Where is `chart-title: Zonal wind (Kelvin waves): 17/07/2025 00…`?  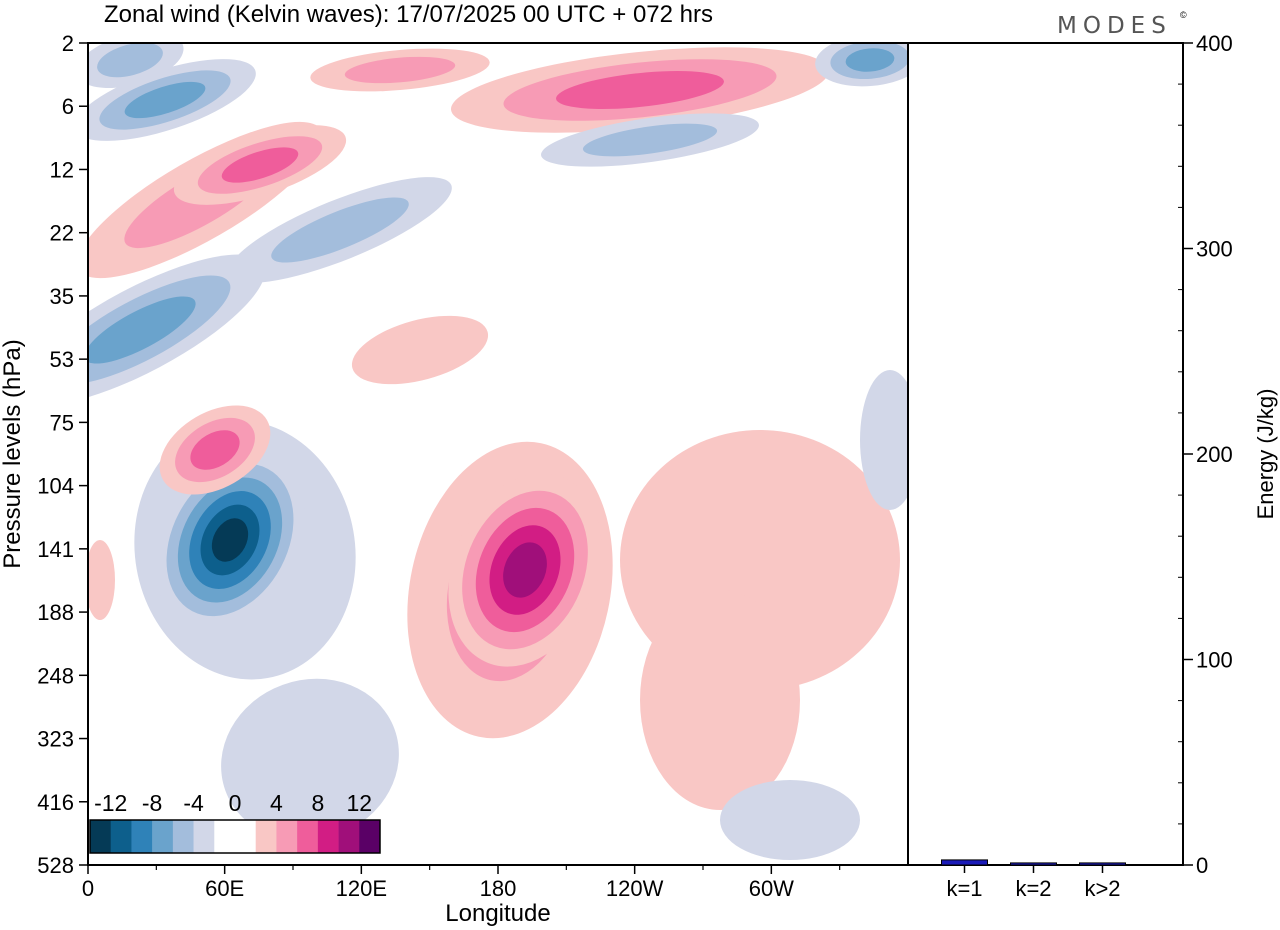
chart-title: Zonal wind (Kelvin waves): 17/07/2025 00… is located at coordinates (408, 14).